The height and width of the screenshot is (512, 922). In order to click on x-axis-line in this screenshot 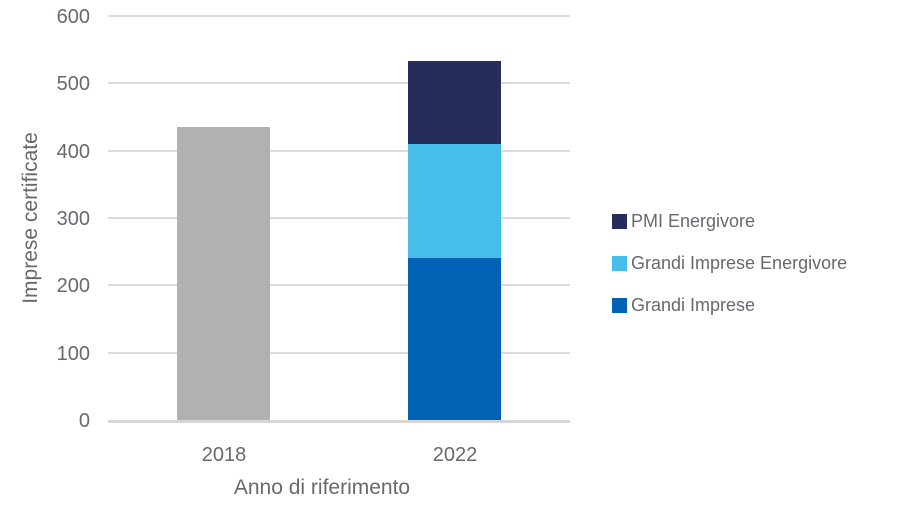, I will do `click(339, 421)`.